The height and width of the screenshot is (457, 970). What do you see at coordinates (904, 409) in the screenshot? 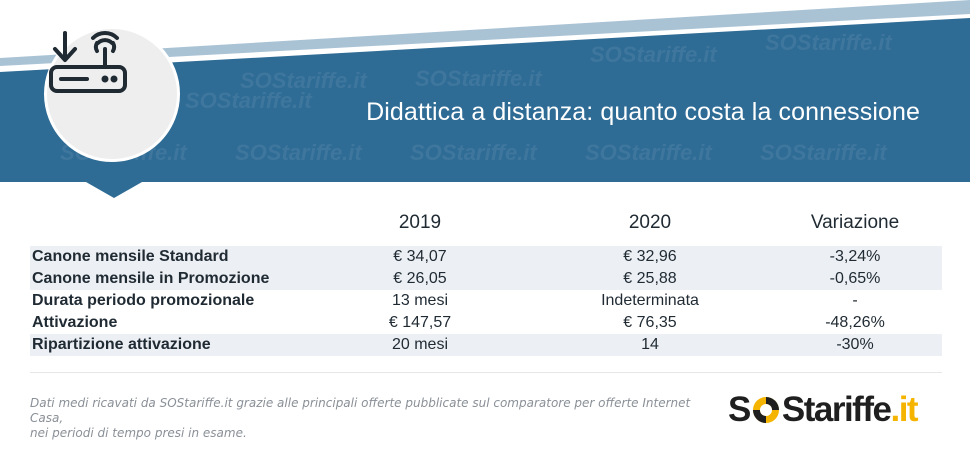
I see `logo-domain: .it` at bounding box center [904, 409].